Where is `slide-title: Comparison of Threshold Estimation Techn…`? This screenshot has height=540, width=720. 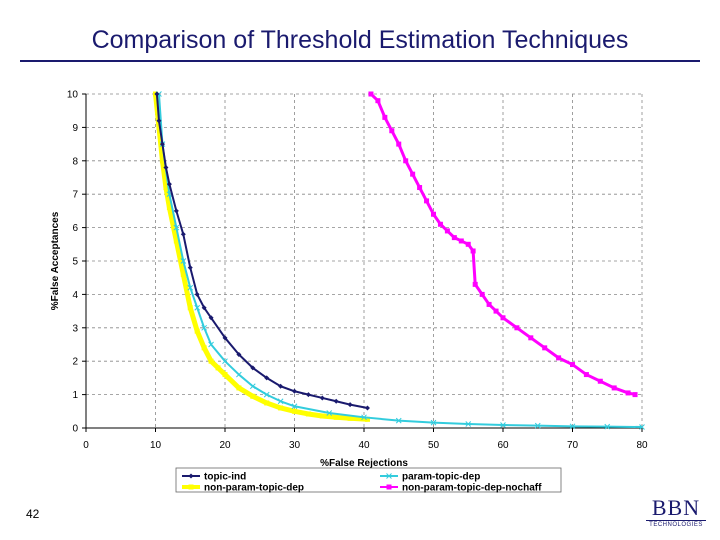 slide-title: Comparison of Threshold Estimation Techn… is located at coordinates (360, 40).